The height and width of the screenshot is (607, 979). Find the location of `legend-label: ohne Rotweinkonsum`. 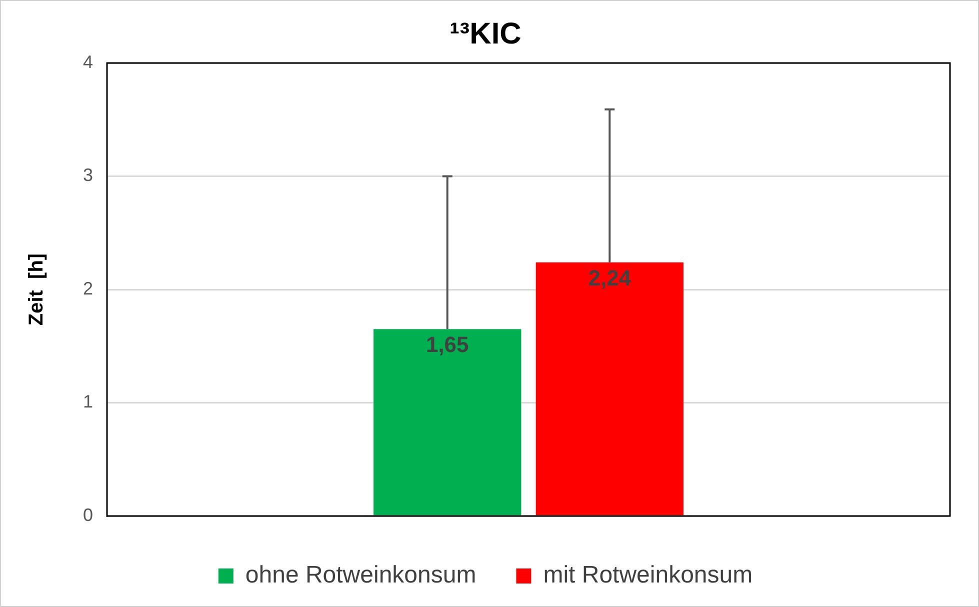

legend-label: ohne Rotweinkonsum is located at coordinates (360, 575).